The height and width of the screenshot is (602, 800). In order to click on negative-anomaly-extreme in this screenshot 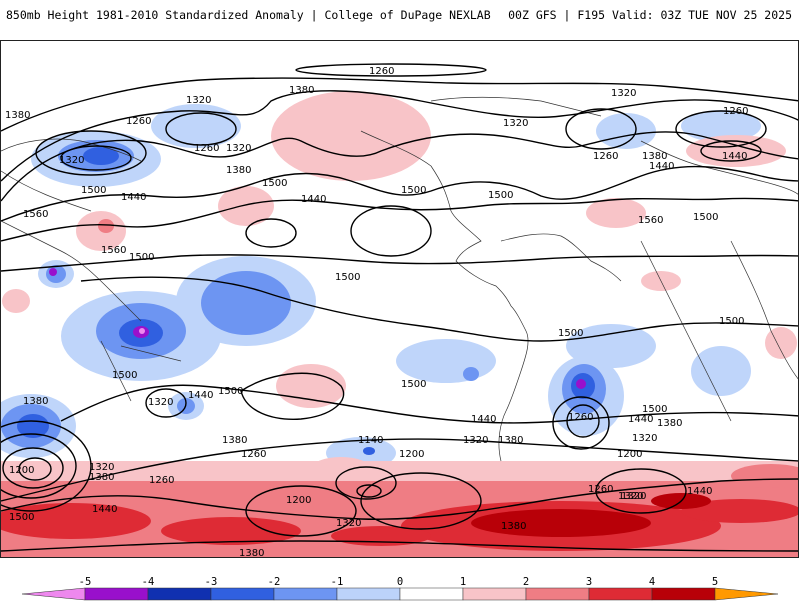, I will do `click(317, 328)`.